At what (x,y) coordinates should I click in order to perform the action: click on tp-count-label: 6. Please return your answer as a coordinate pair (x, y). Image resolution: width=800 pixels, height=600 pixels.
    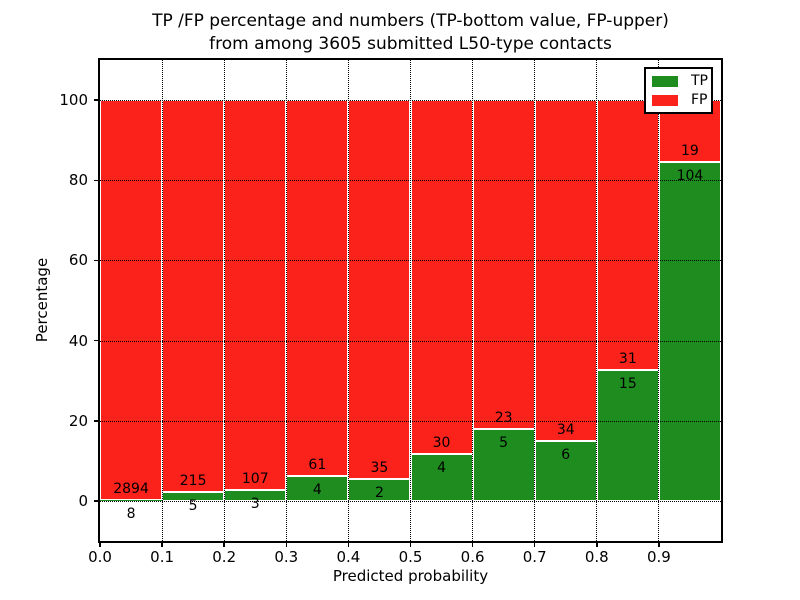
    Looking at the image, I should click on (566, 454).